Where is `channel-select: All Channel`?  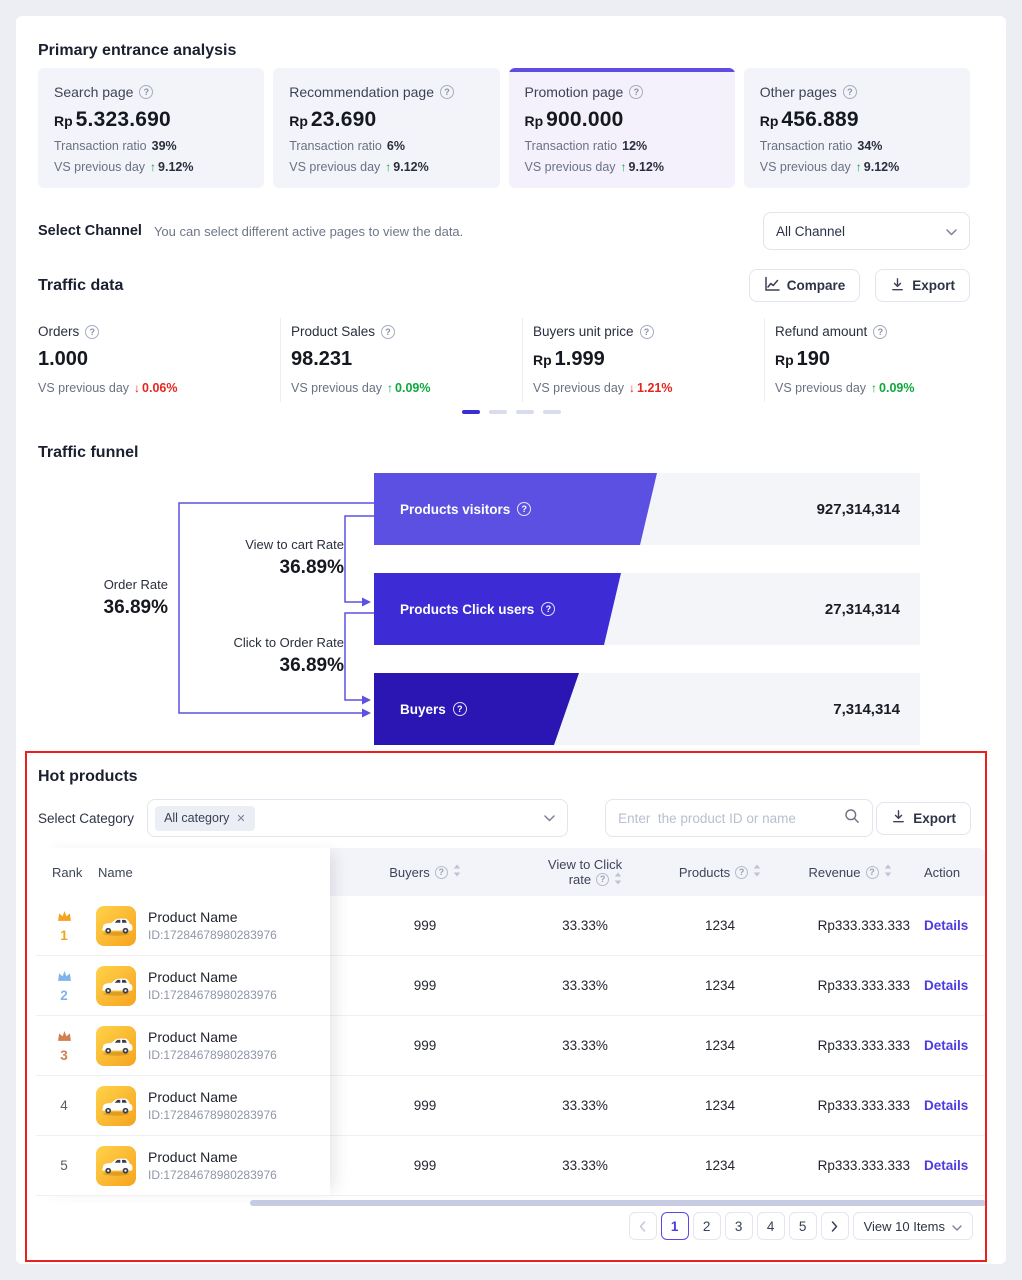 channel-select: All Channel is located at coordinates (866, 231).